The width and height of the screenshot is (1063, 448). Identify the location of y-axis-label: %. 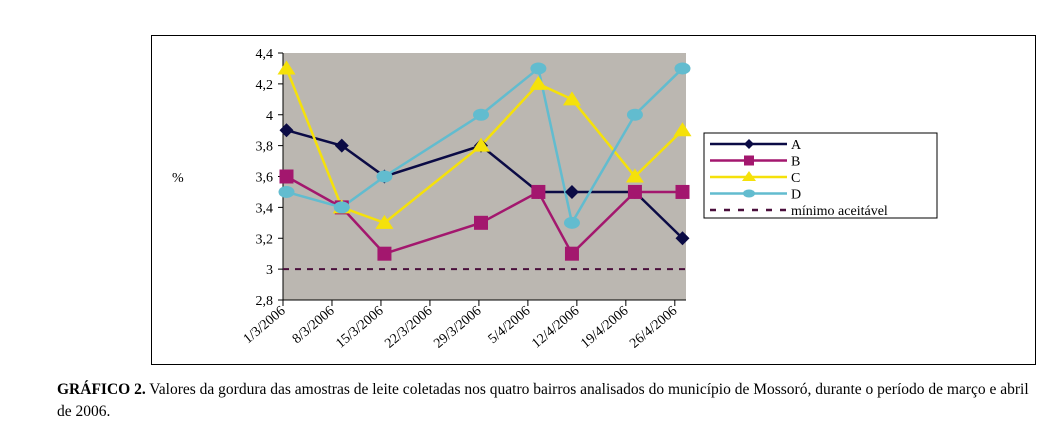
(178, 178).